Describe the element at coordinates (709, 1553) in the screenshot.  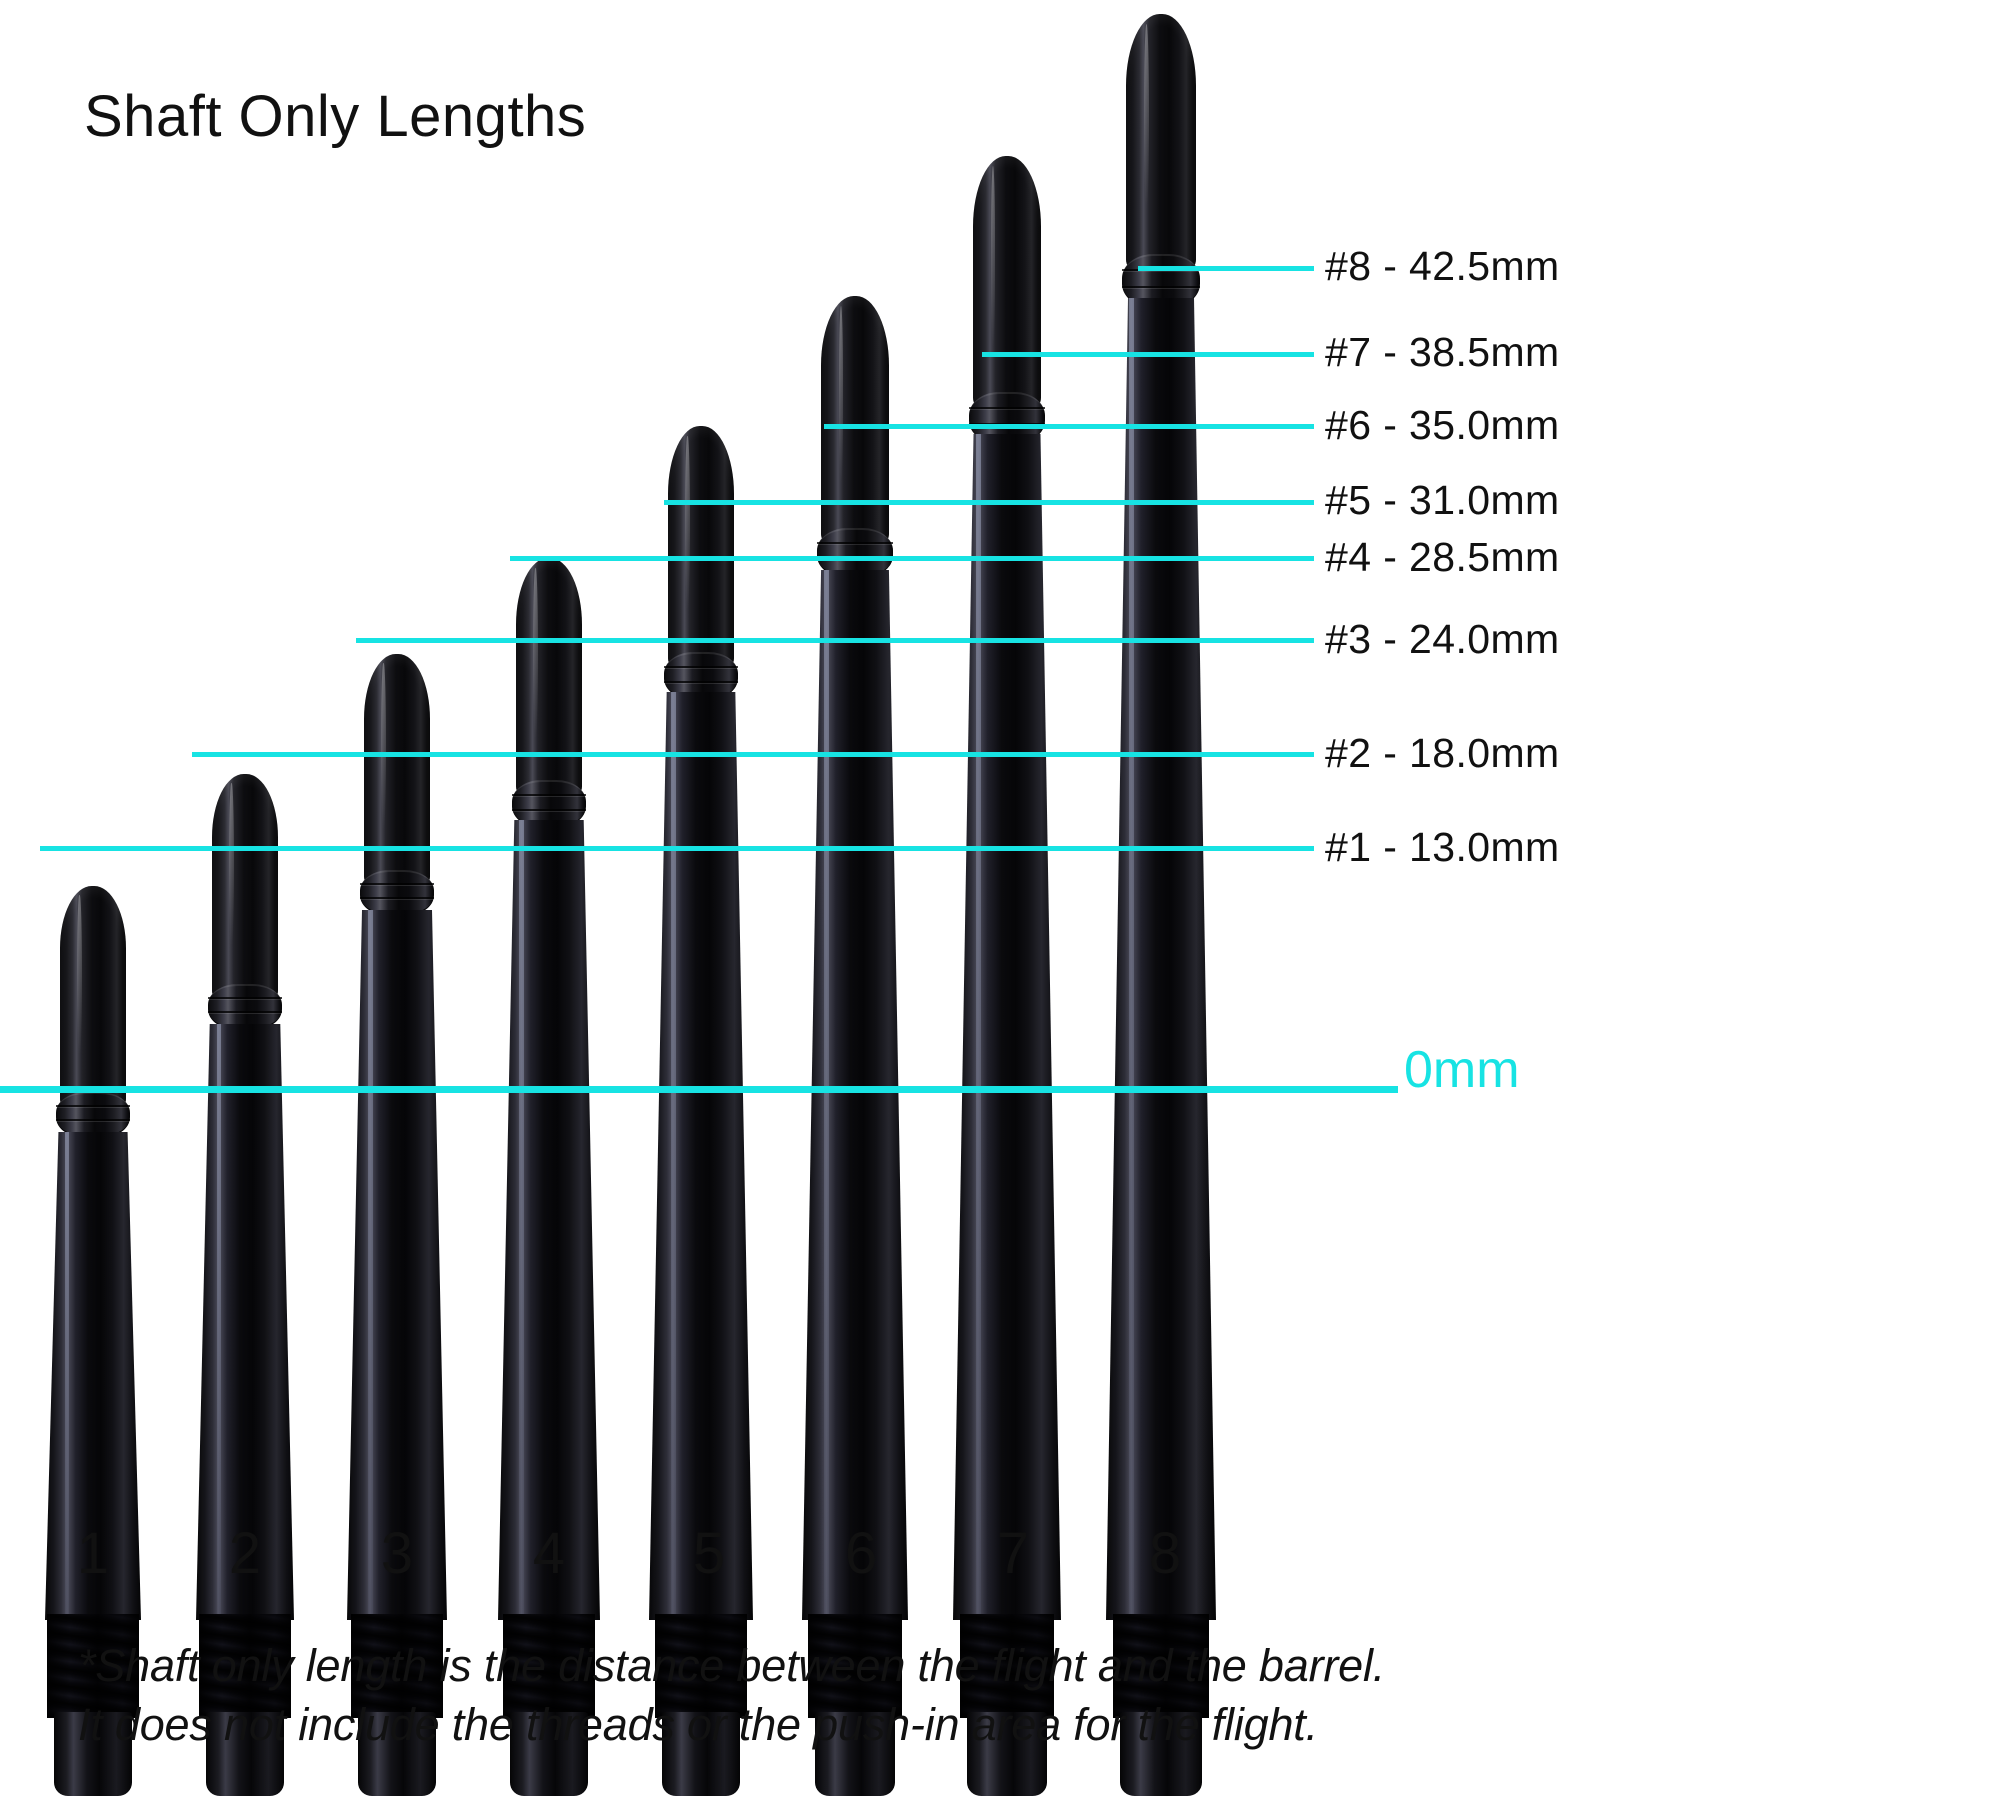
I see `shaft-number-5: 5` at that location.